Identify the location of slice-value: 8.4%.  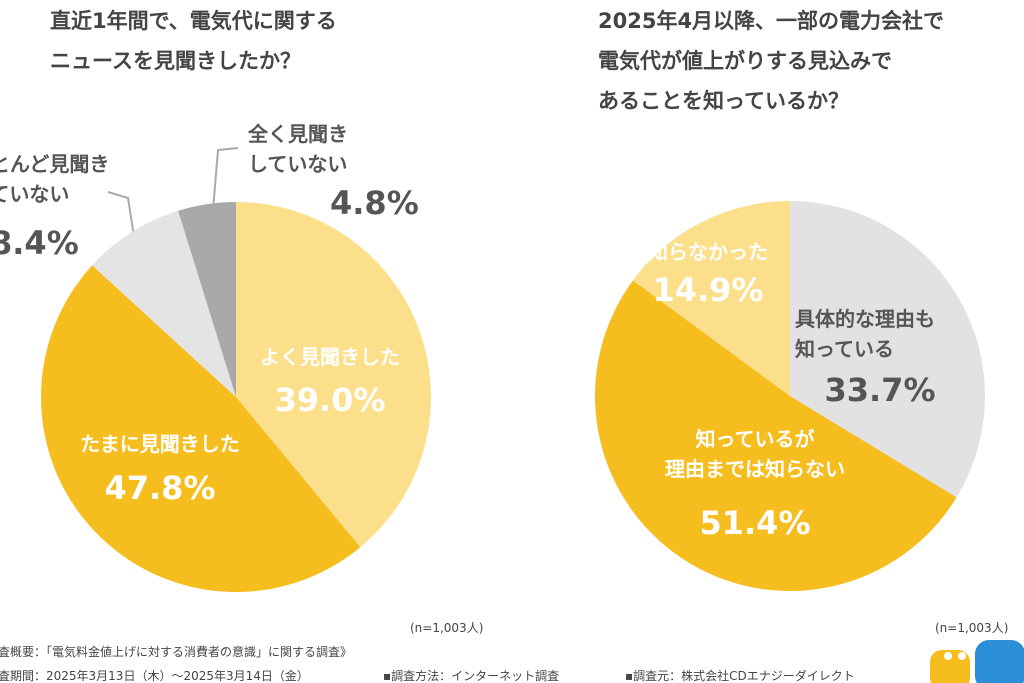
(39, 243).